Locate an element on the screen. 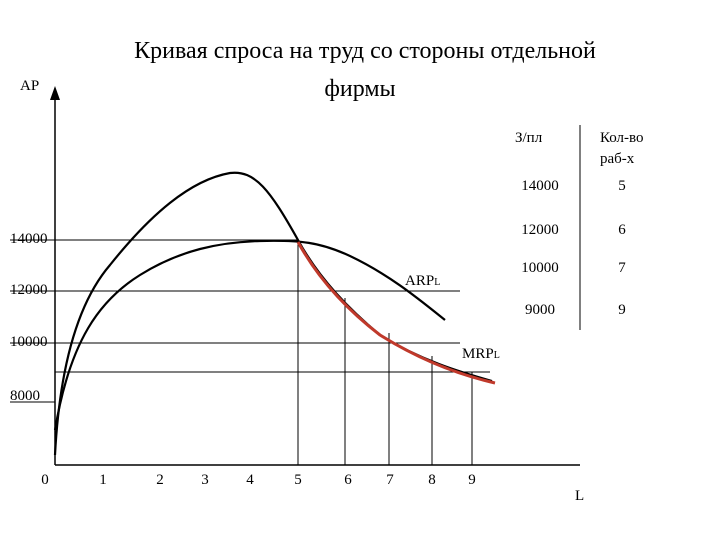 The image size is (720, 540). y-label: 8000 is located at coordinates (25, 396).